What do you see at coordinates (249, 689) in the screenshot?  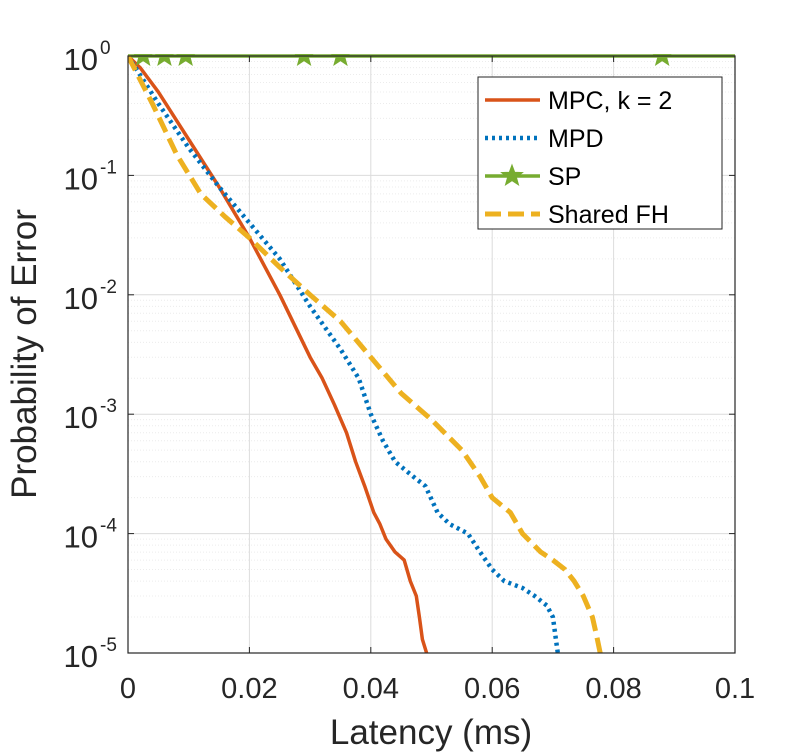 I see `x-tick-label: 0.02` at bounding box center [249, 689].